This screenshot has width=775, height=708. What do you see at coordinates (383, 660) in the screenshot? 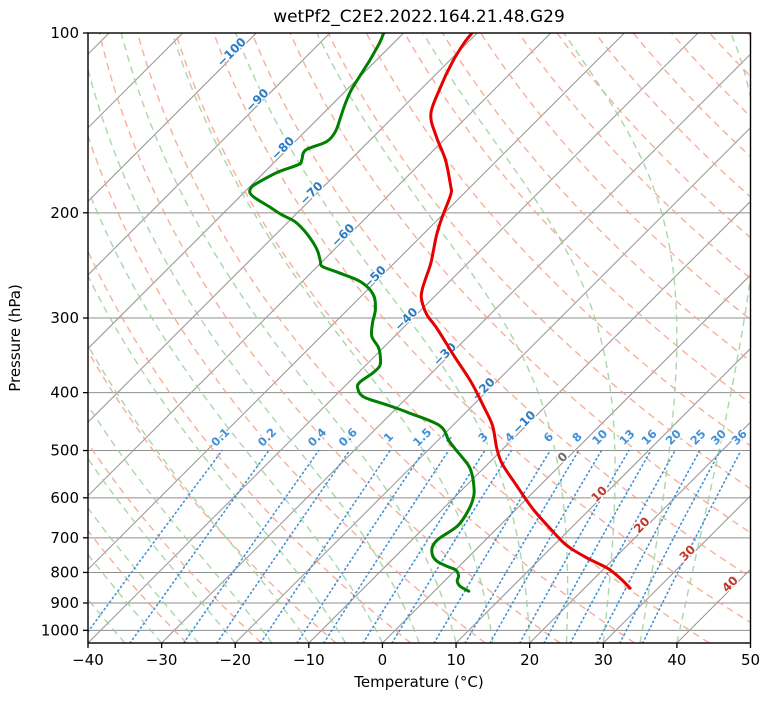
I see `x-tick-label: 0` at bounding box center [383, 660].